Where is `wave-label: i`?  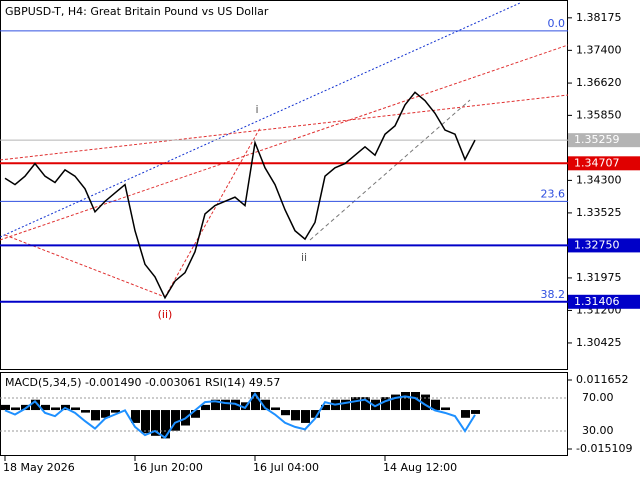
wave-label: i is located at coordinates (256, 109).